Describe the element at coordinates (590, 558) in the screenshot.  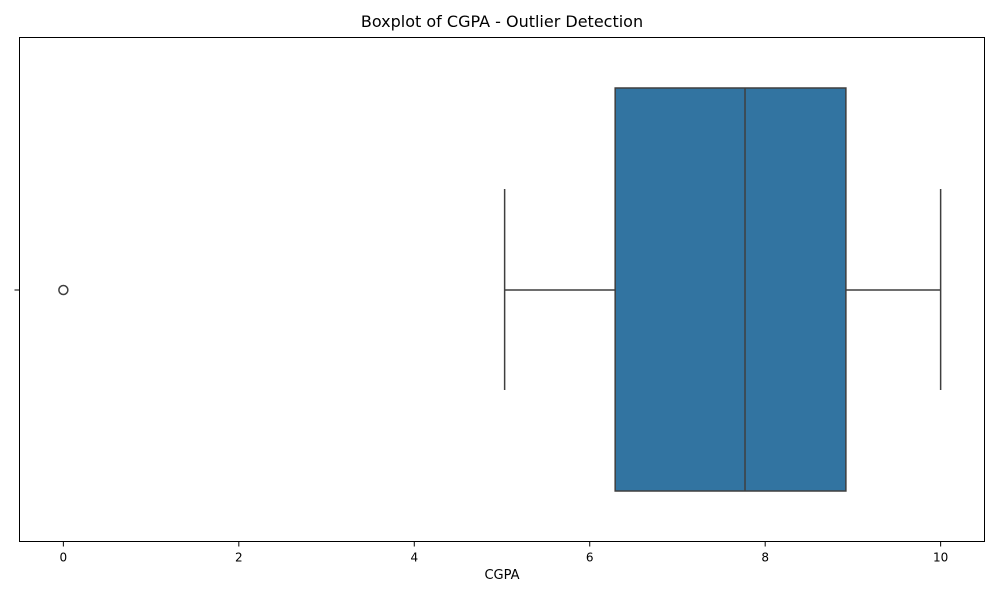
I see `x-tick-label: 6` at that location.